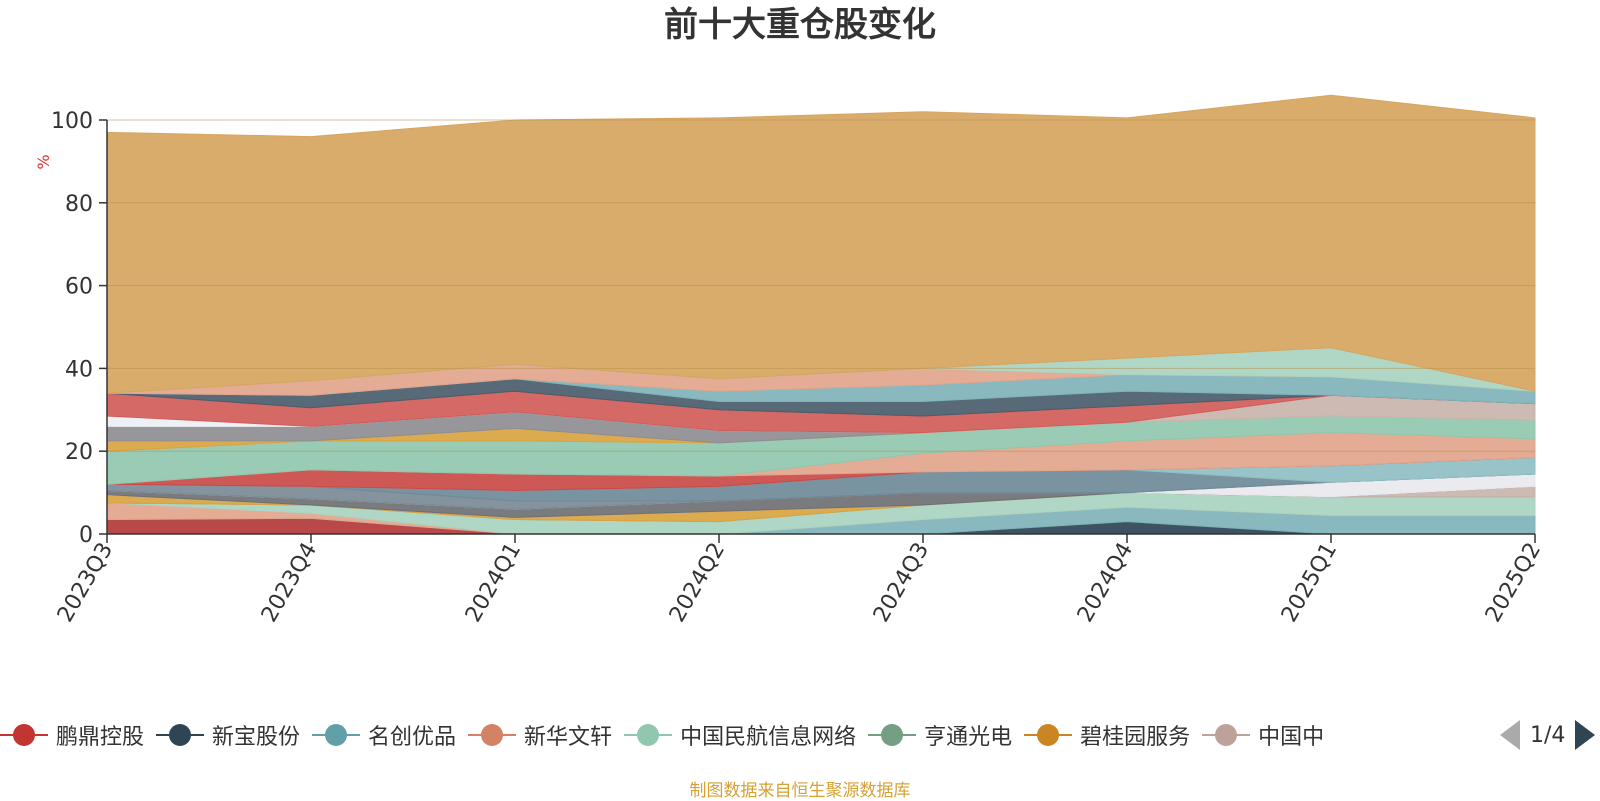 Image resolution: width=1600 pixels, height=801 pixels. What do you see at coordinates (493, 583) in the screenshot?
I see `x-tick-label-2024Q1: 2024Q1` at bounding box center [493, 583].